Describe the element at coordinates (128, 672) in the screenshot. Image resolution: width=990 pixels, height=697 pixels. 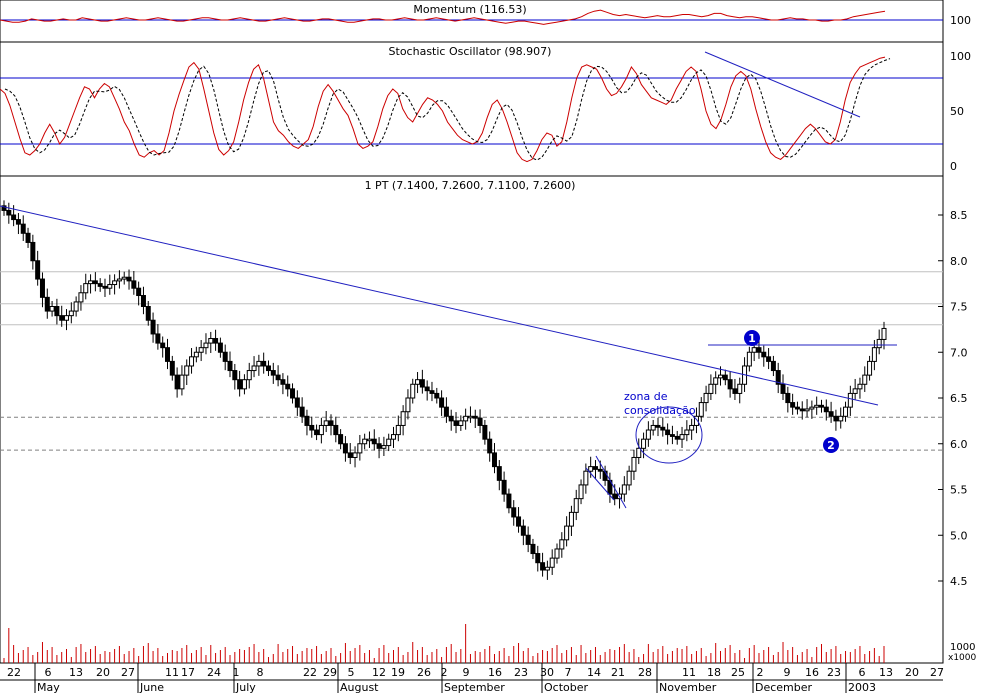
I see `day-tick-label: 27` at that location.